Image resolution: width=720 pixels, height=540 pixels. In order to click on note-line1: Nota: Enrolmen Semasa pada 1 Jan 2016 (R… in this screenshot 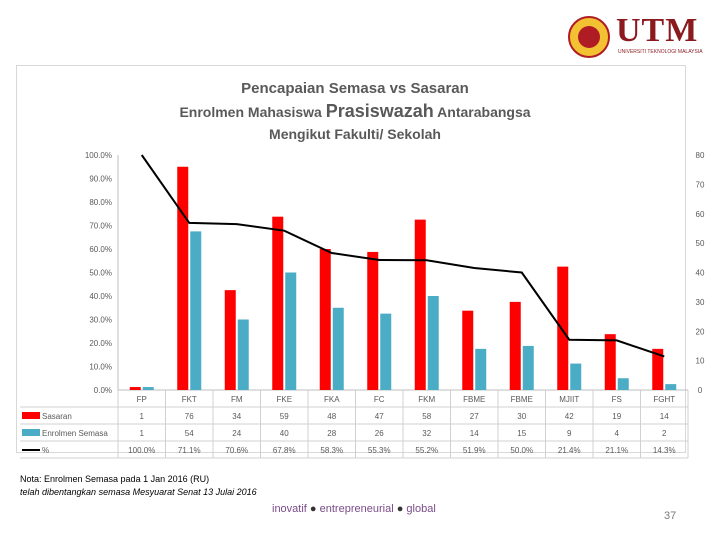, I will do `click(115, 479)`.